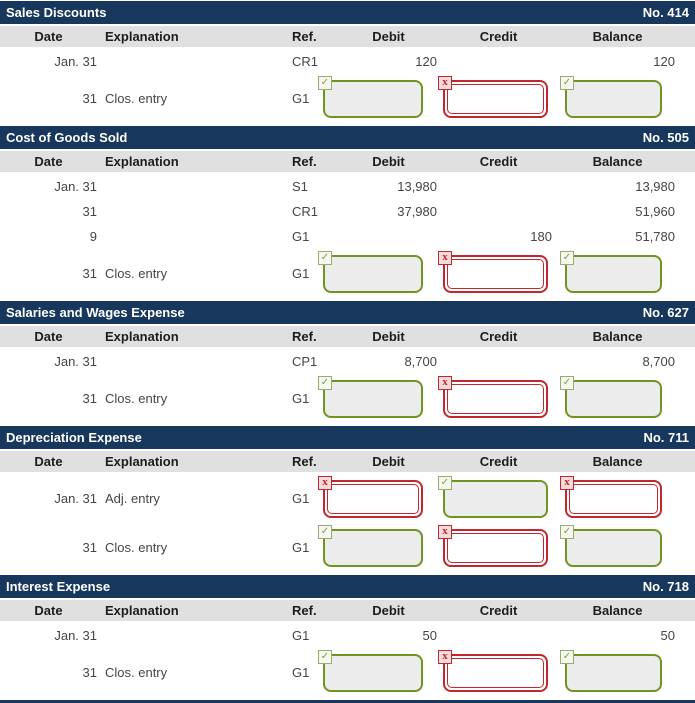 This screenshot has width=695, height=703. What do you see at coordinates (347, 161) in the screenshot?
I see `column-header-row: Date Explanation Ref. Debit Credit Balance` at bounding box center [347, 161].